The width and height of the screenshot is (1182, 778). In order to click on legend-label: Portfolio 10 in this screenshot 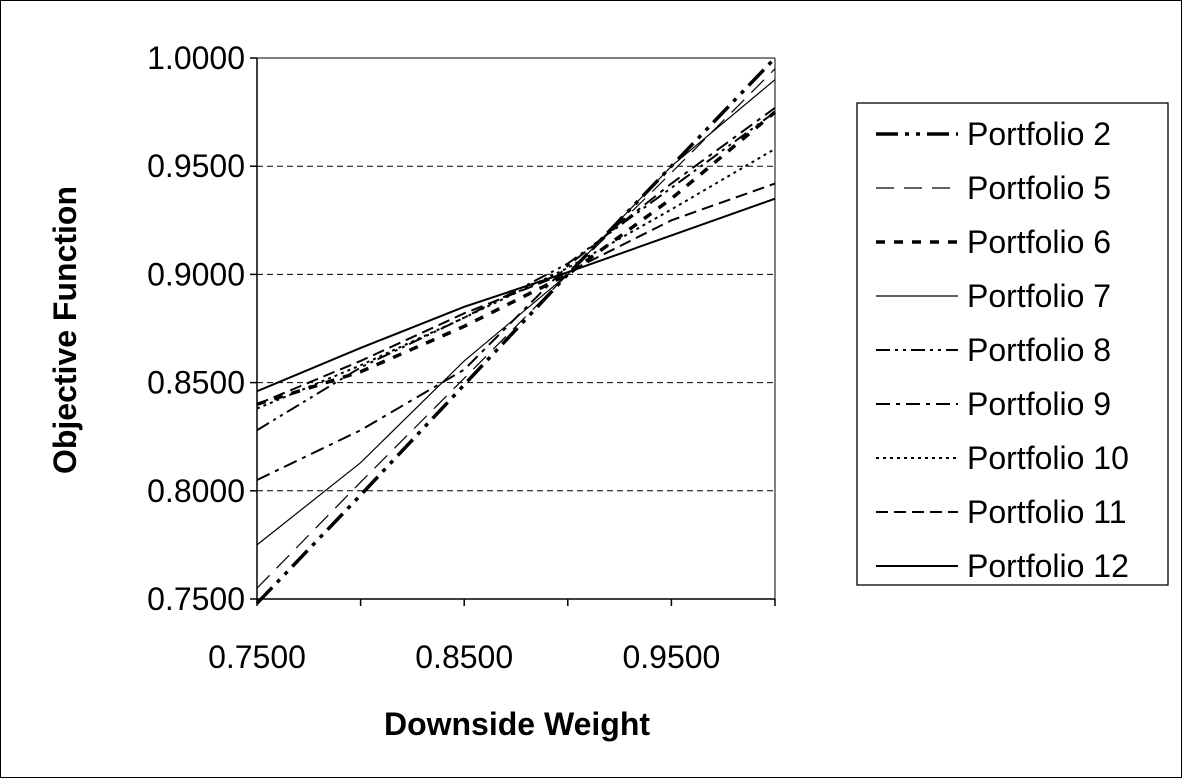, I will do `click(1048, 458)`.